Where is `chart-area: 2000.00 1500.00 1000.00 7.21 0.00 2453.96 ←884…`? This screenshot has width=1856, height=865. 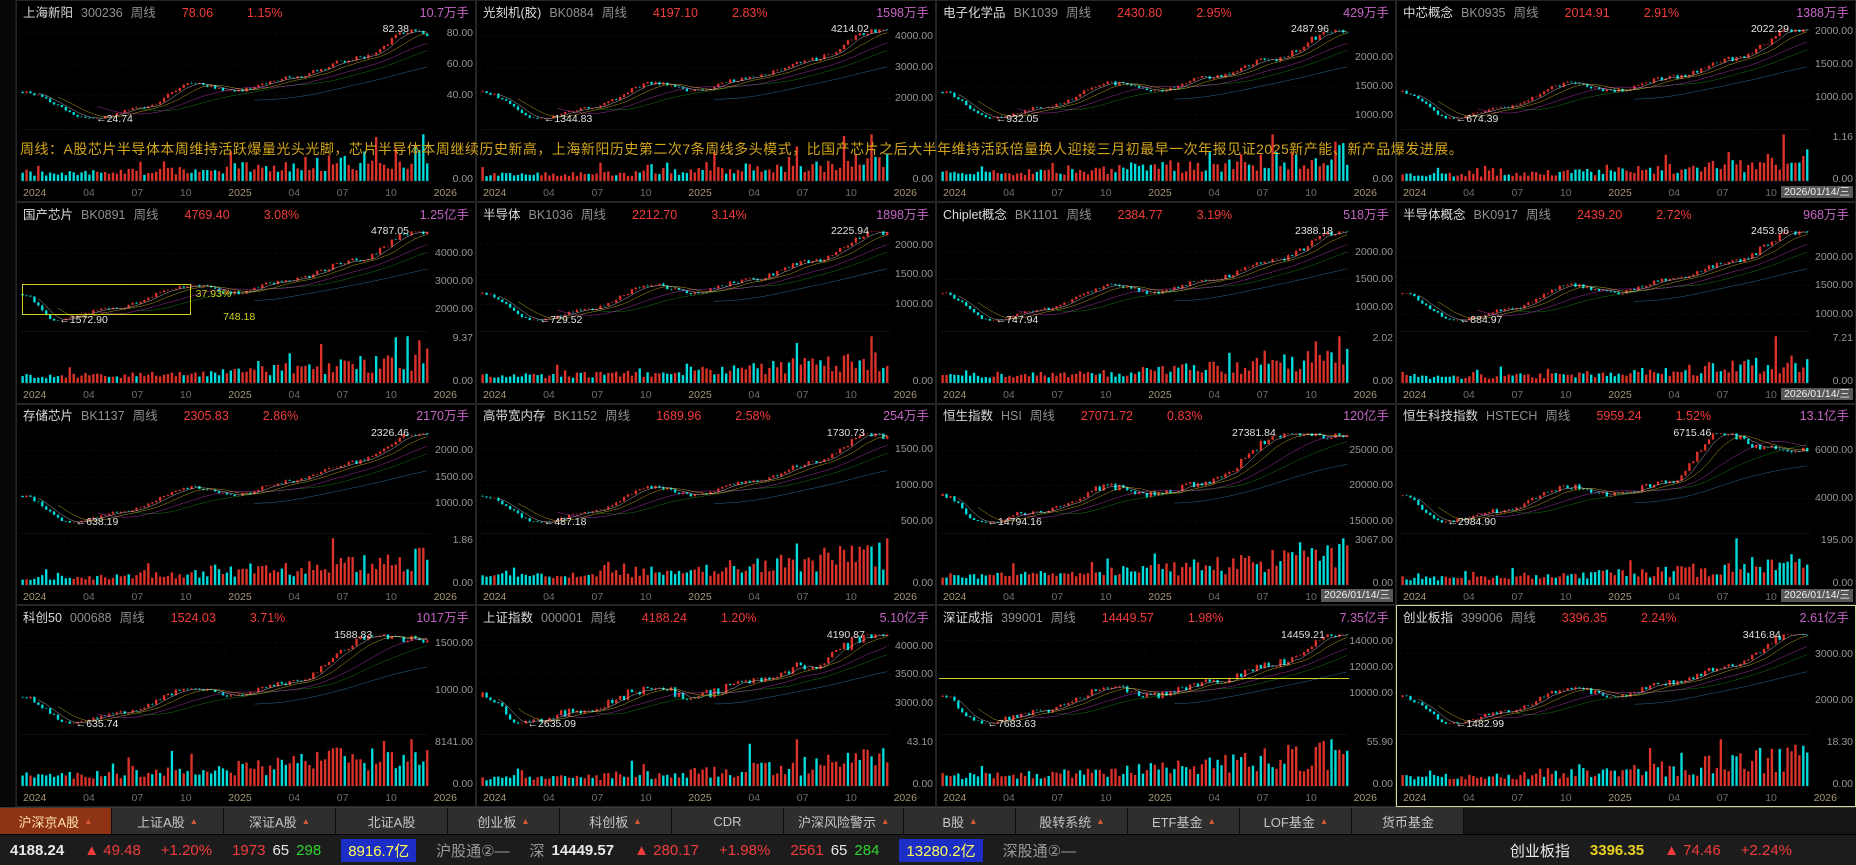
chart-area: 2000.00 1500.00 1000.00 7.21 0.00 2453.96 ←884… is located at coordinates (1626, 306).